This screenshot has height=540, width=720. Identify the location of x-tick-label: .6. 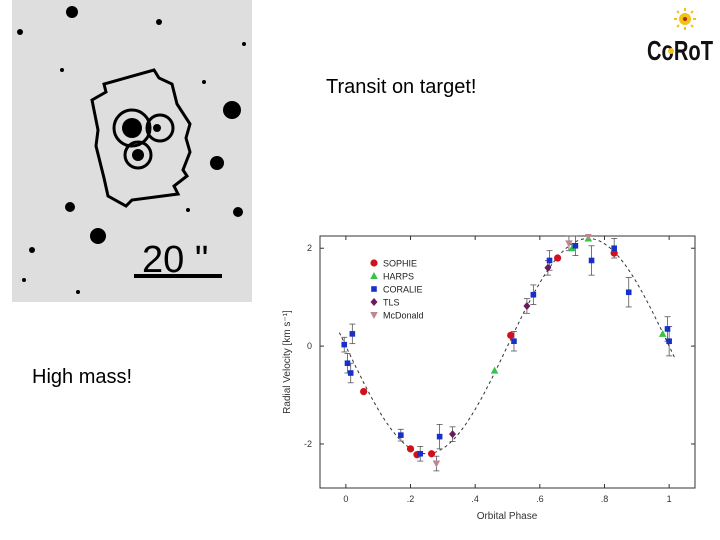
(540, 499).